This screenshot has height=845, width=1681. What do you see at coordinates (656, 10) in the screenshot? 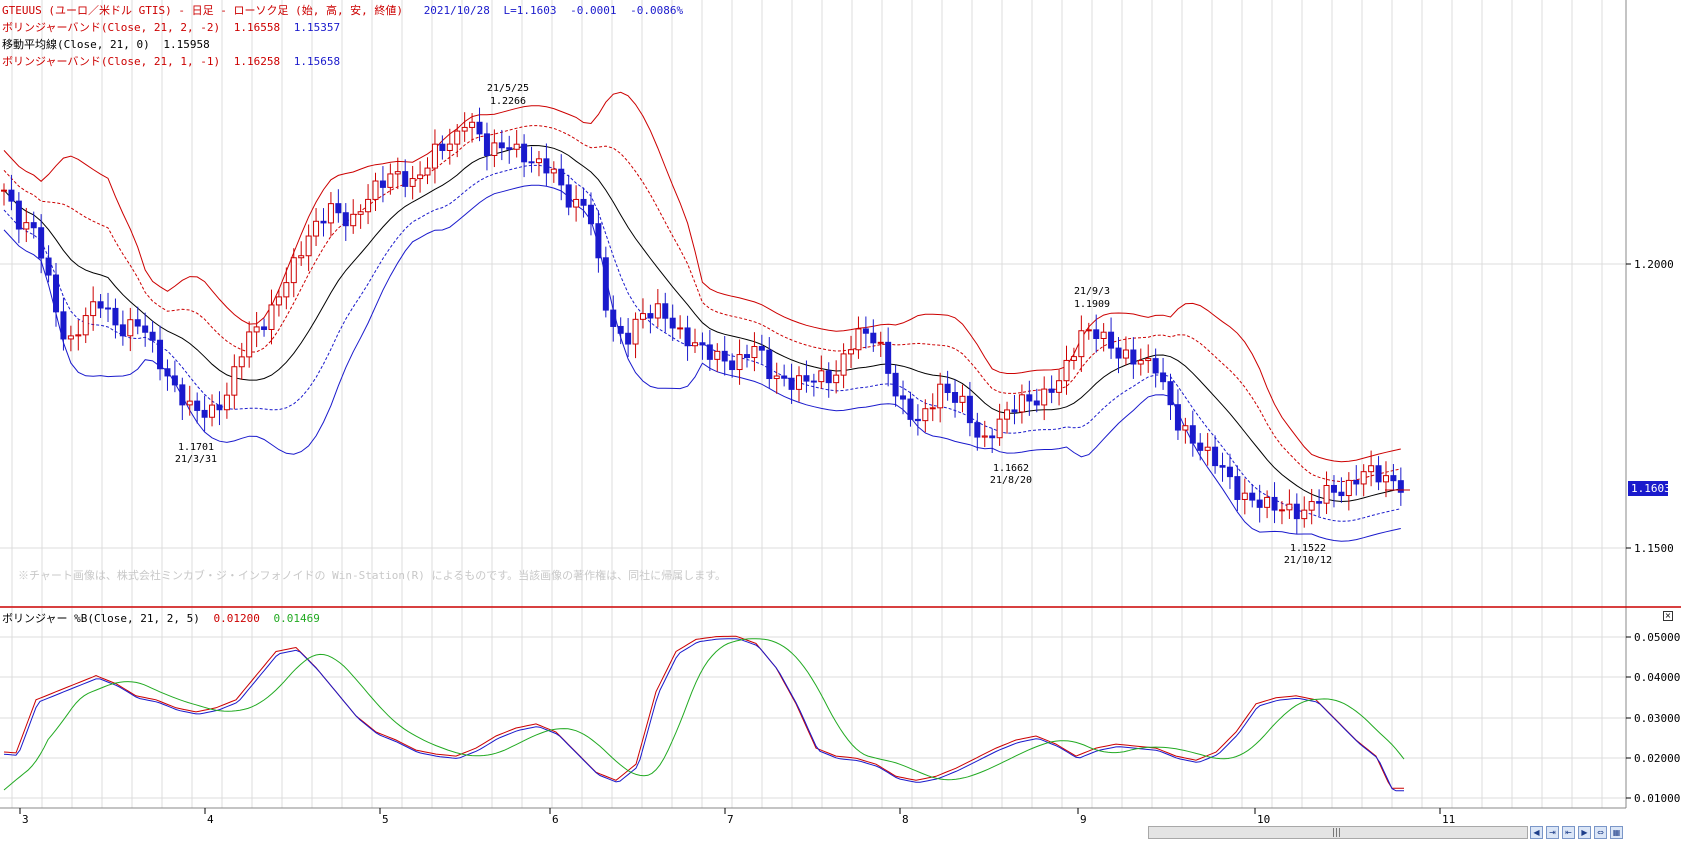
I see `change-percent: -0.0086%` at bounding box center [656, 10].